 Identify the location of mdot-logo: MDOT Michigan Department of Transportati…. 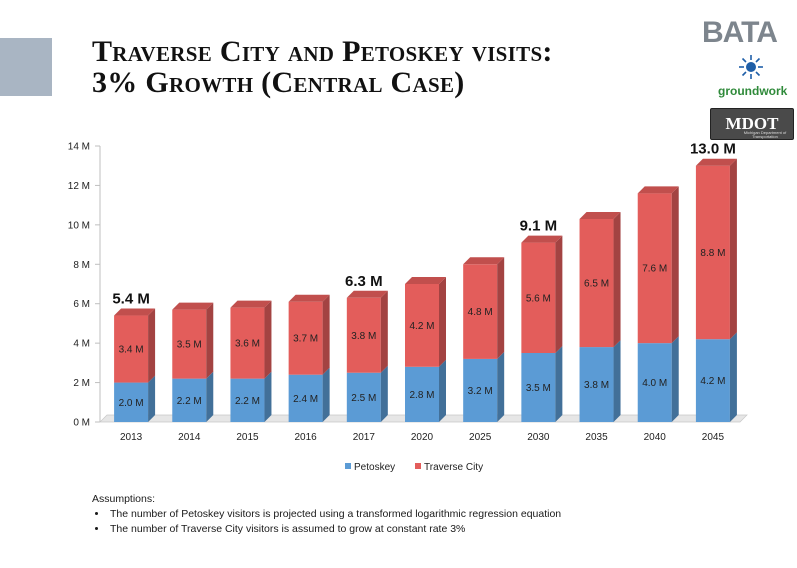
(752, 124).